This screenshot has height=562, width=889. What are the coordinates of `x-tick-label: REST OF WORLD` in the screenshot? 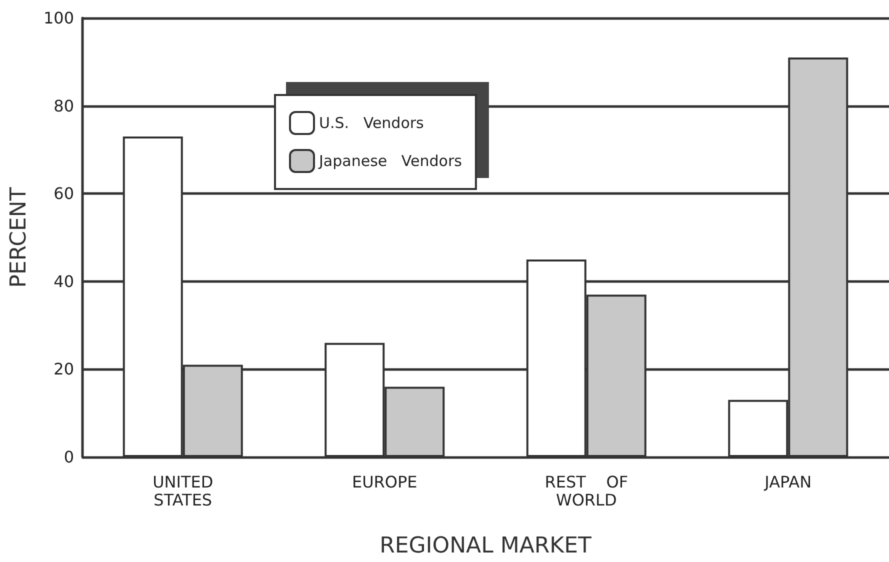 It's located at (586, 491).